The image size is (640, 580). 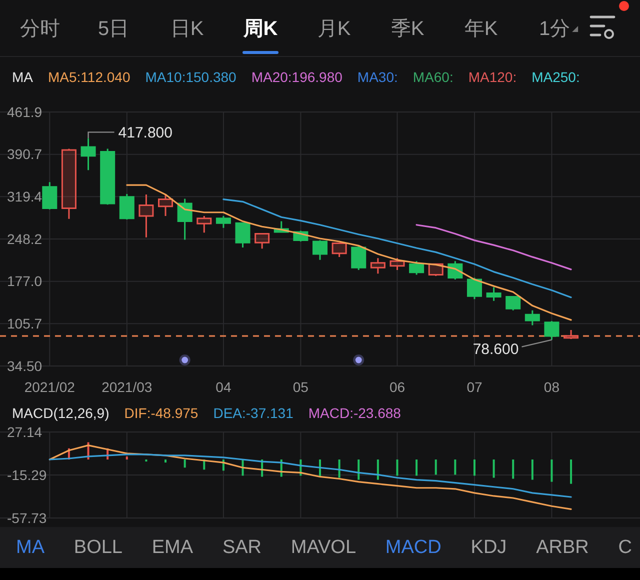 I want to click on y-tick-label: -15.29, so click(x=27, y=474).